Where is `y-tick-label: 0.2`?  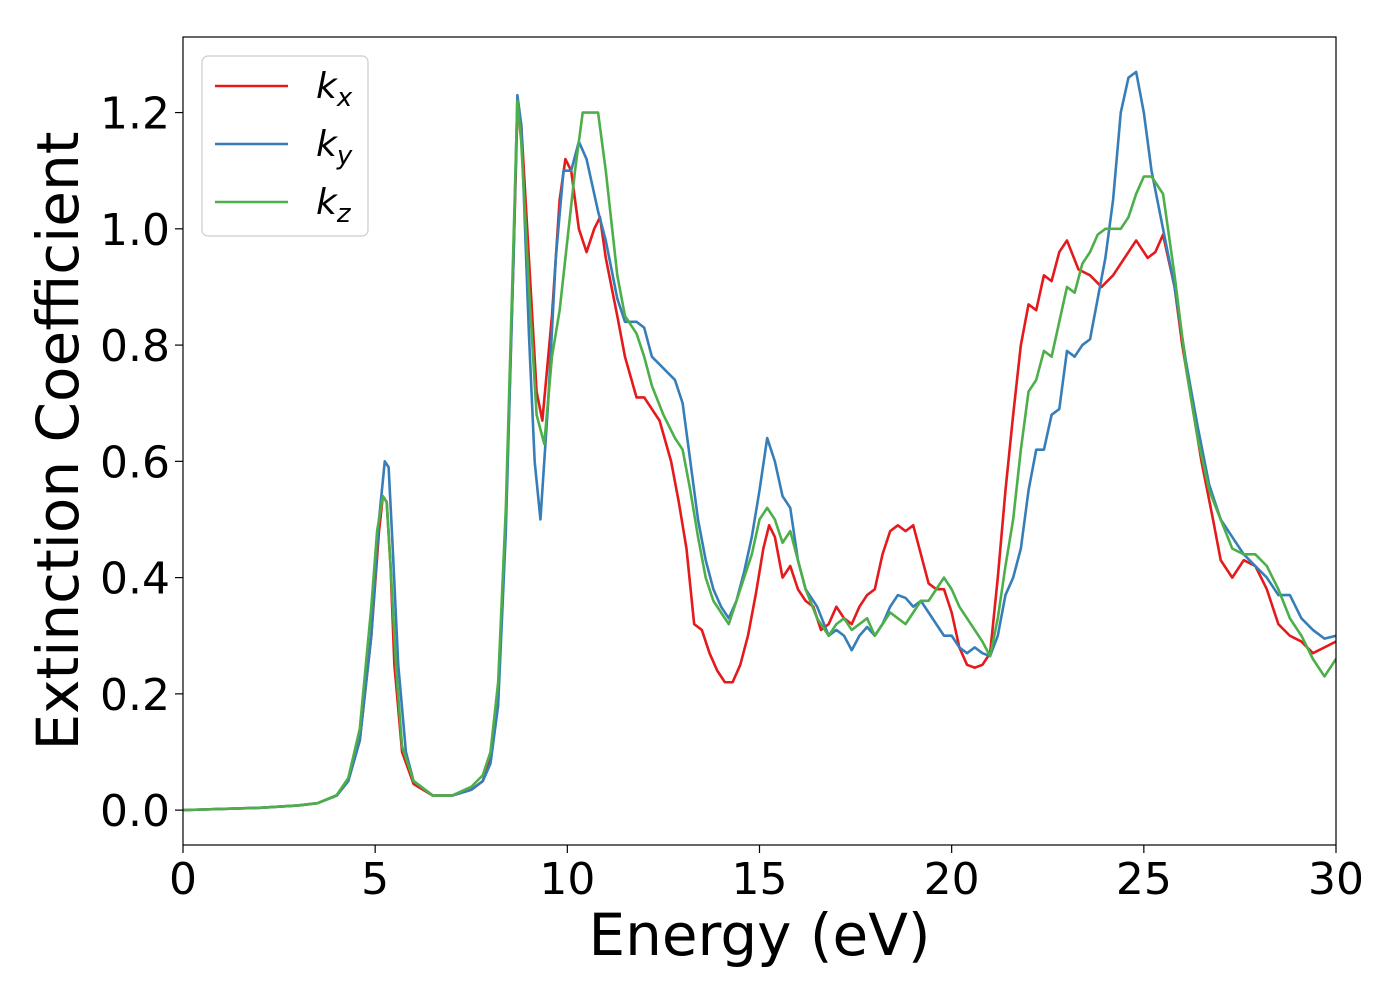
y-tick-label: 0.2 is located at coordinates (135, 695).